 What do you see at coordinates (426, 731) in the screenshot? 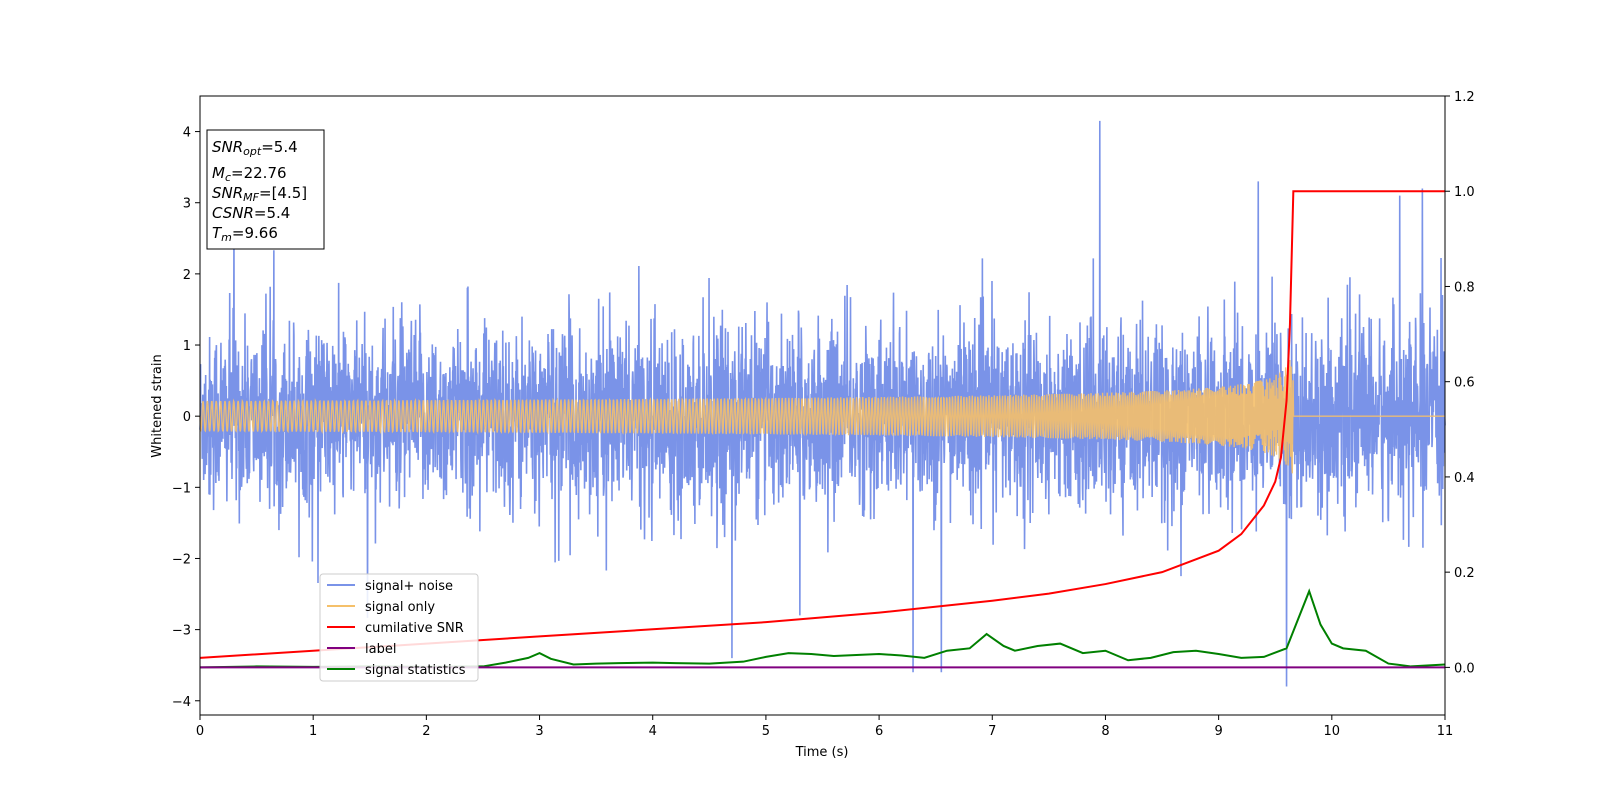
I see `x-tick-label: 2` at bounding box center [426, 731].